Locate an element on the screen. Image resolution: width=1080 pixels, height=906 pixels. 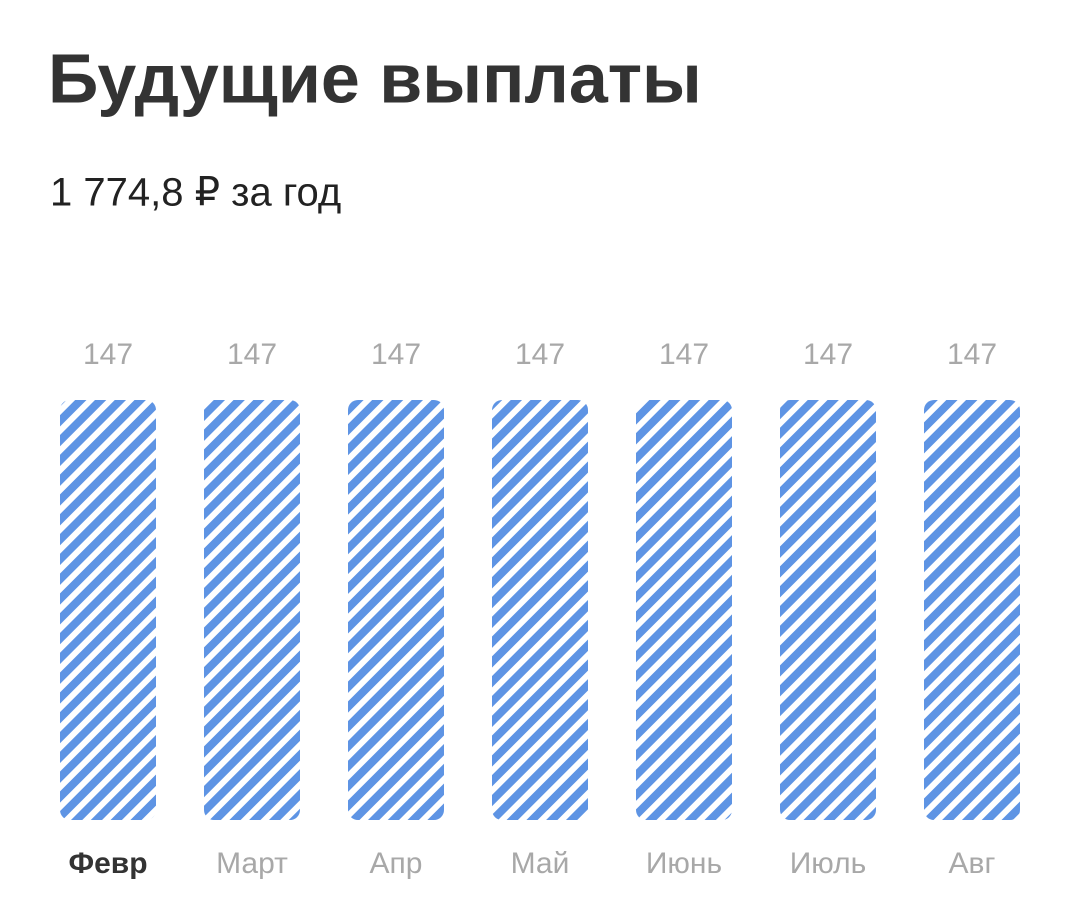
month-label: Июль is located at coordinates (828, 863).